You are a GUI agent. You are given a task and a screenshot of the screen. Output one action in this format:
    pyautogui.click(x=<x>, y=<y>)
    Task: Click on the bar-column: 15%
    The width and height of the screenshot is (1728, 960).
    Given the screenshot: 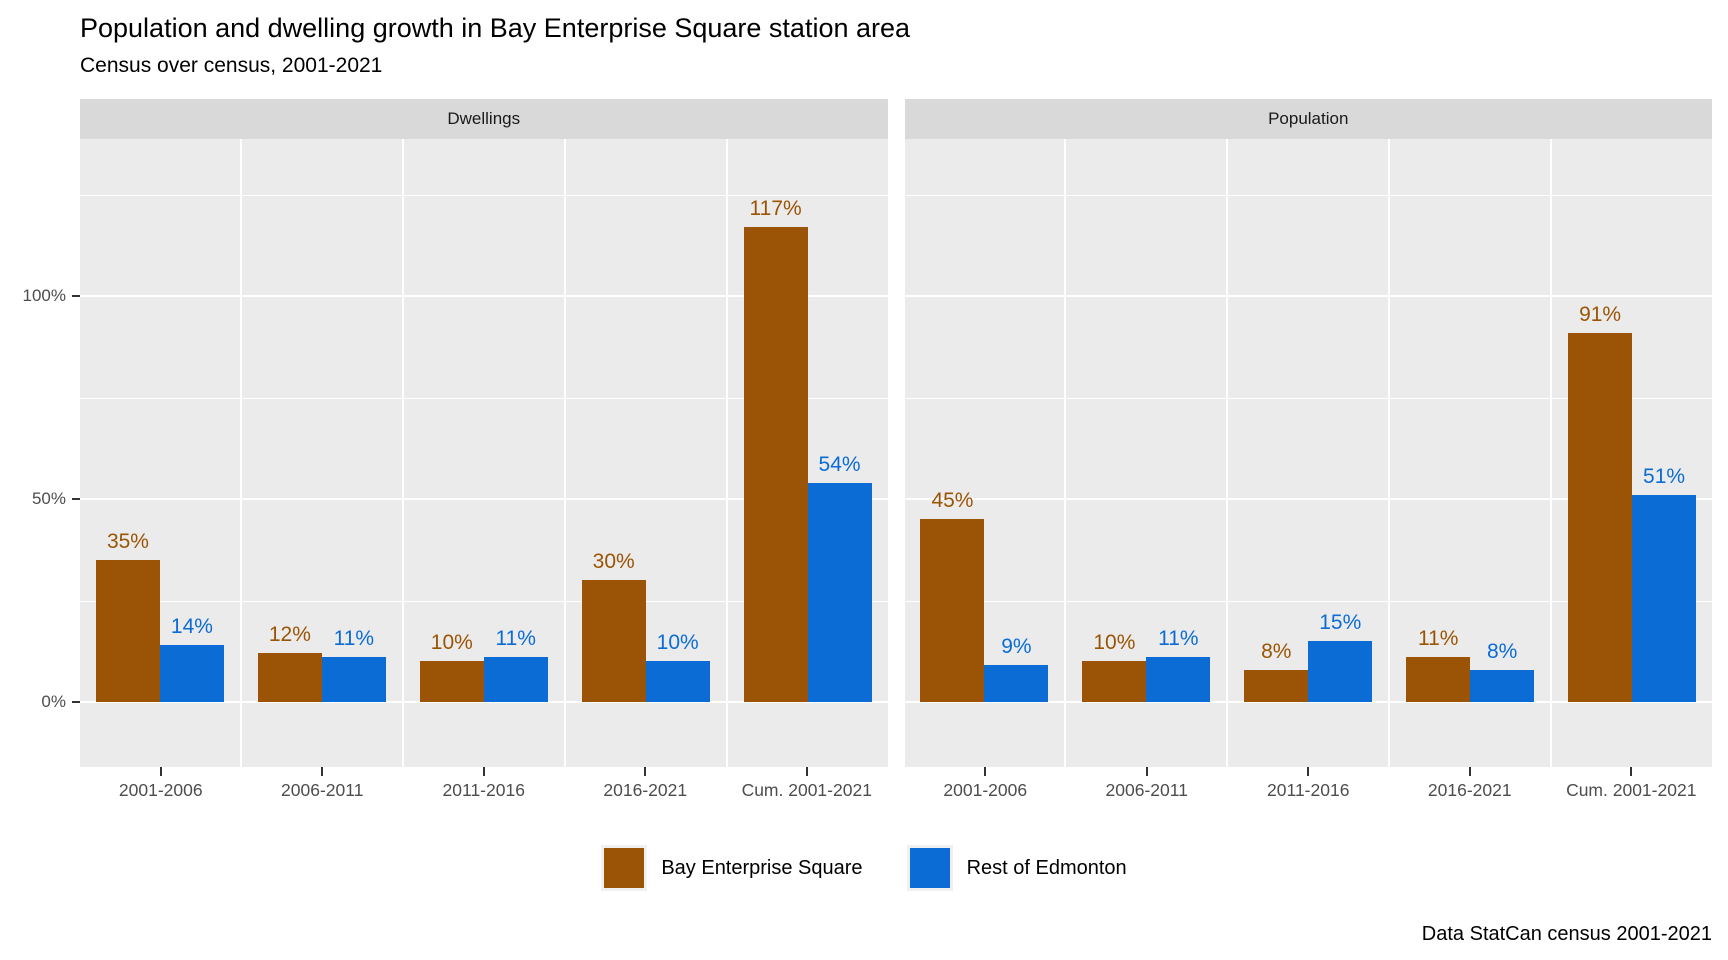 What is the action you would take?
    pyautogui.click(x=1340, y=656)
    